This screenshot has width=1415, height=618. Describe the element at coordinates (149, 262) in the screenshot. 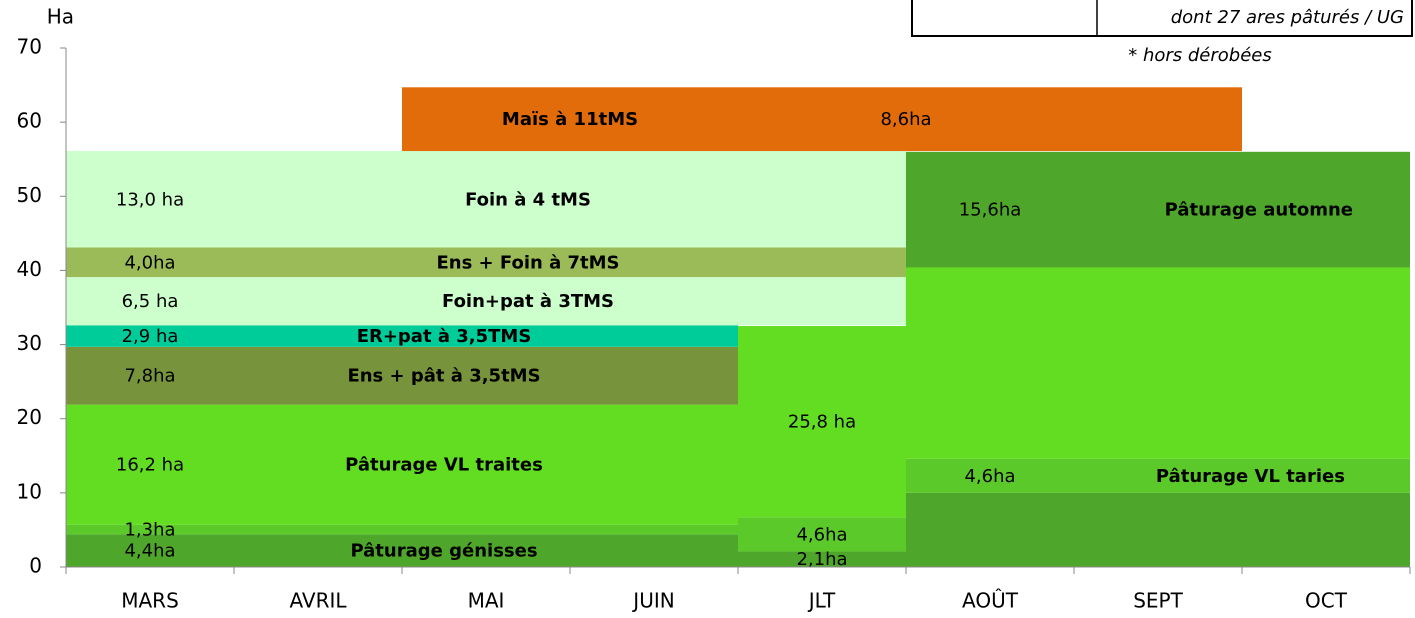

I see `value-label: 4,0ha` at that location.